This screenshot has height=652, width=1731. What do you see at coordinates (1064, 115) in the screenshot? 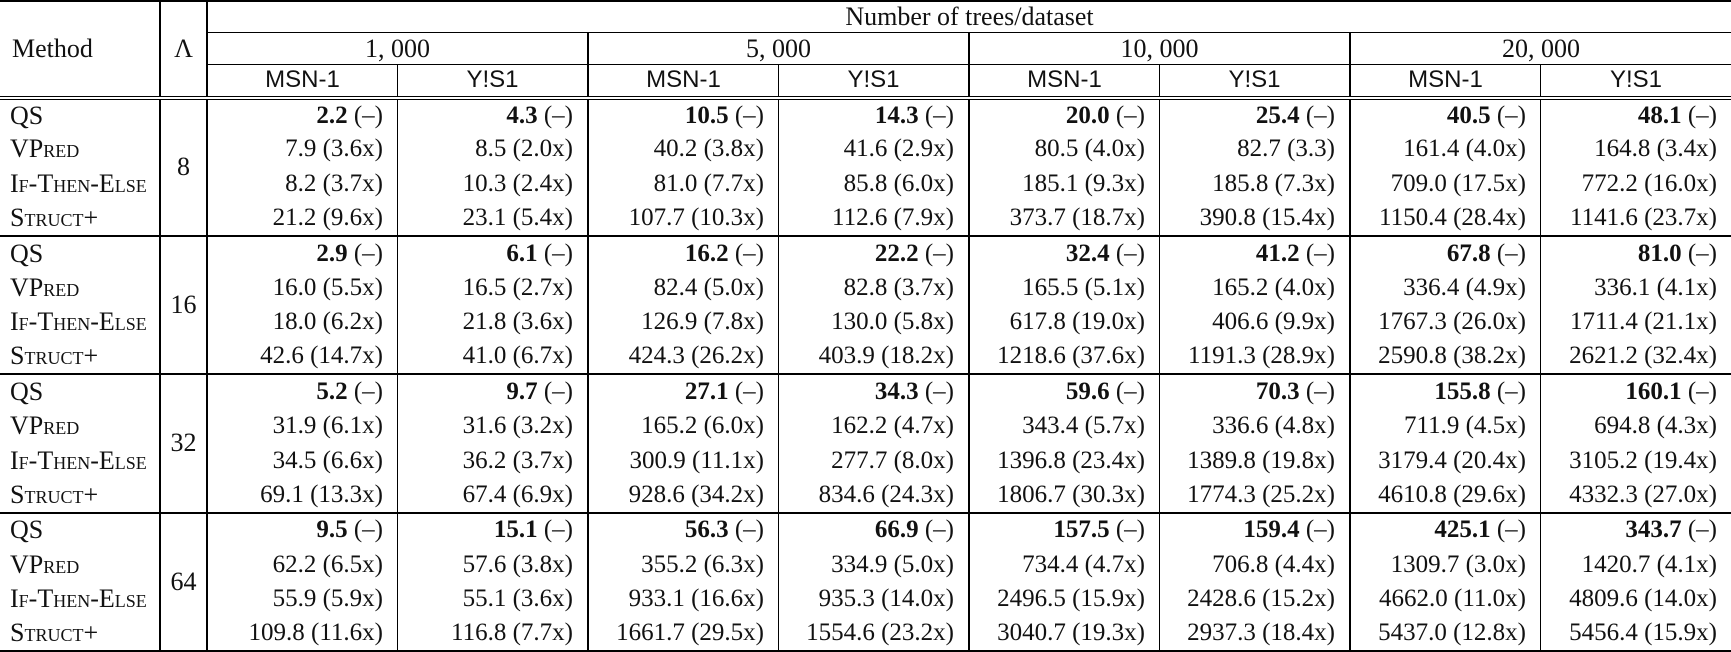
I see `timing-cell: 20.0 (–)` at bounding box center [1064, 115].